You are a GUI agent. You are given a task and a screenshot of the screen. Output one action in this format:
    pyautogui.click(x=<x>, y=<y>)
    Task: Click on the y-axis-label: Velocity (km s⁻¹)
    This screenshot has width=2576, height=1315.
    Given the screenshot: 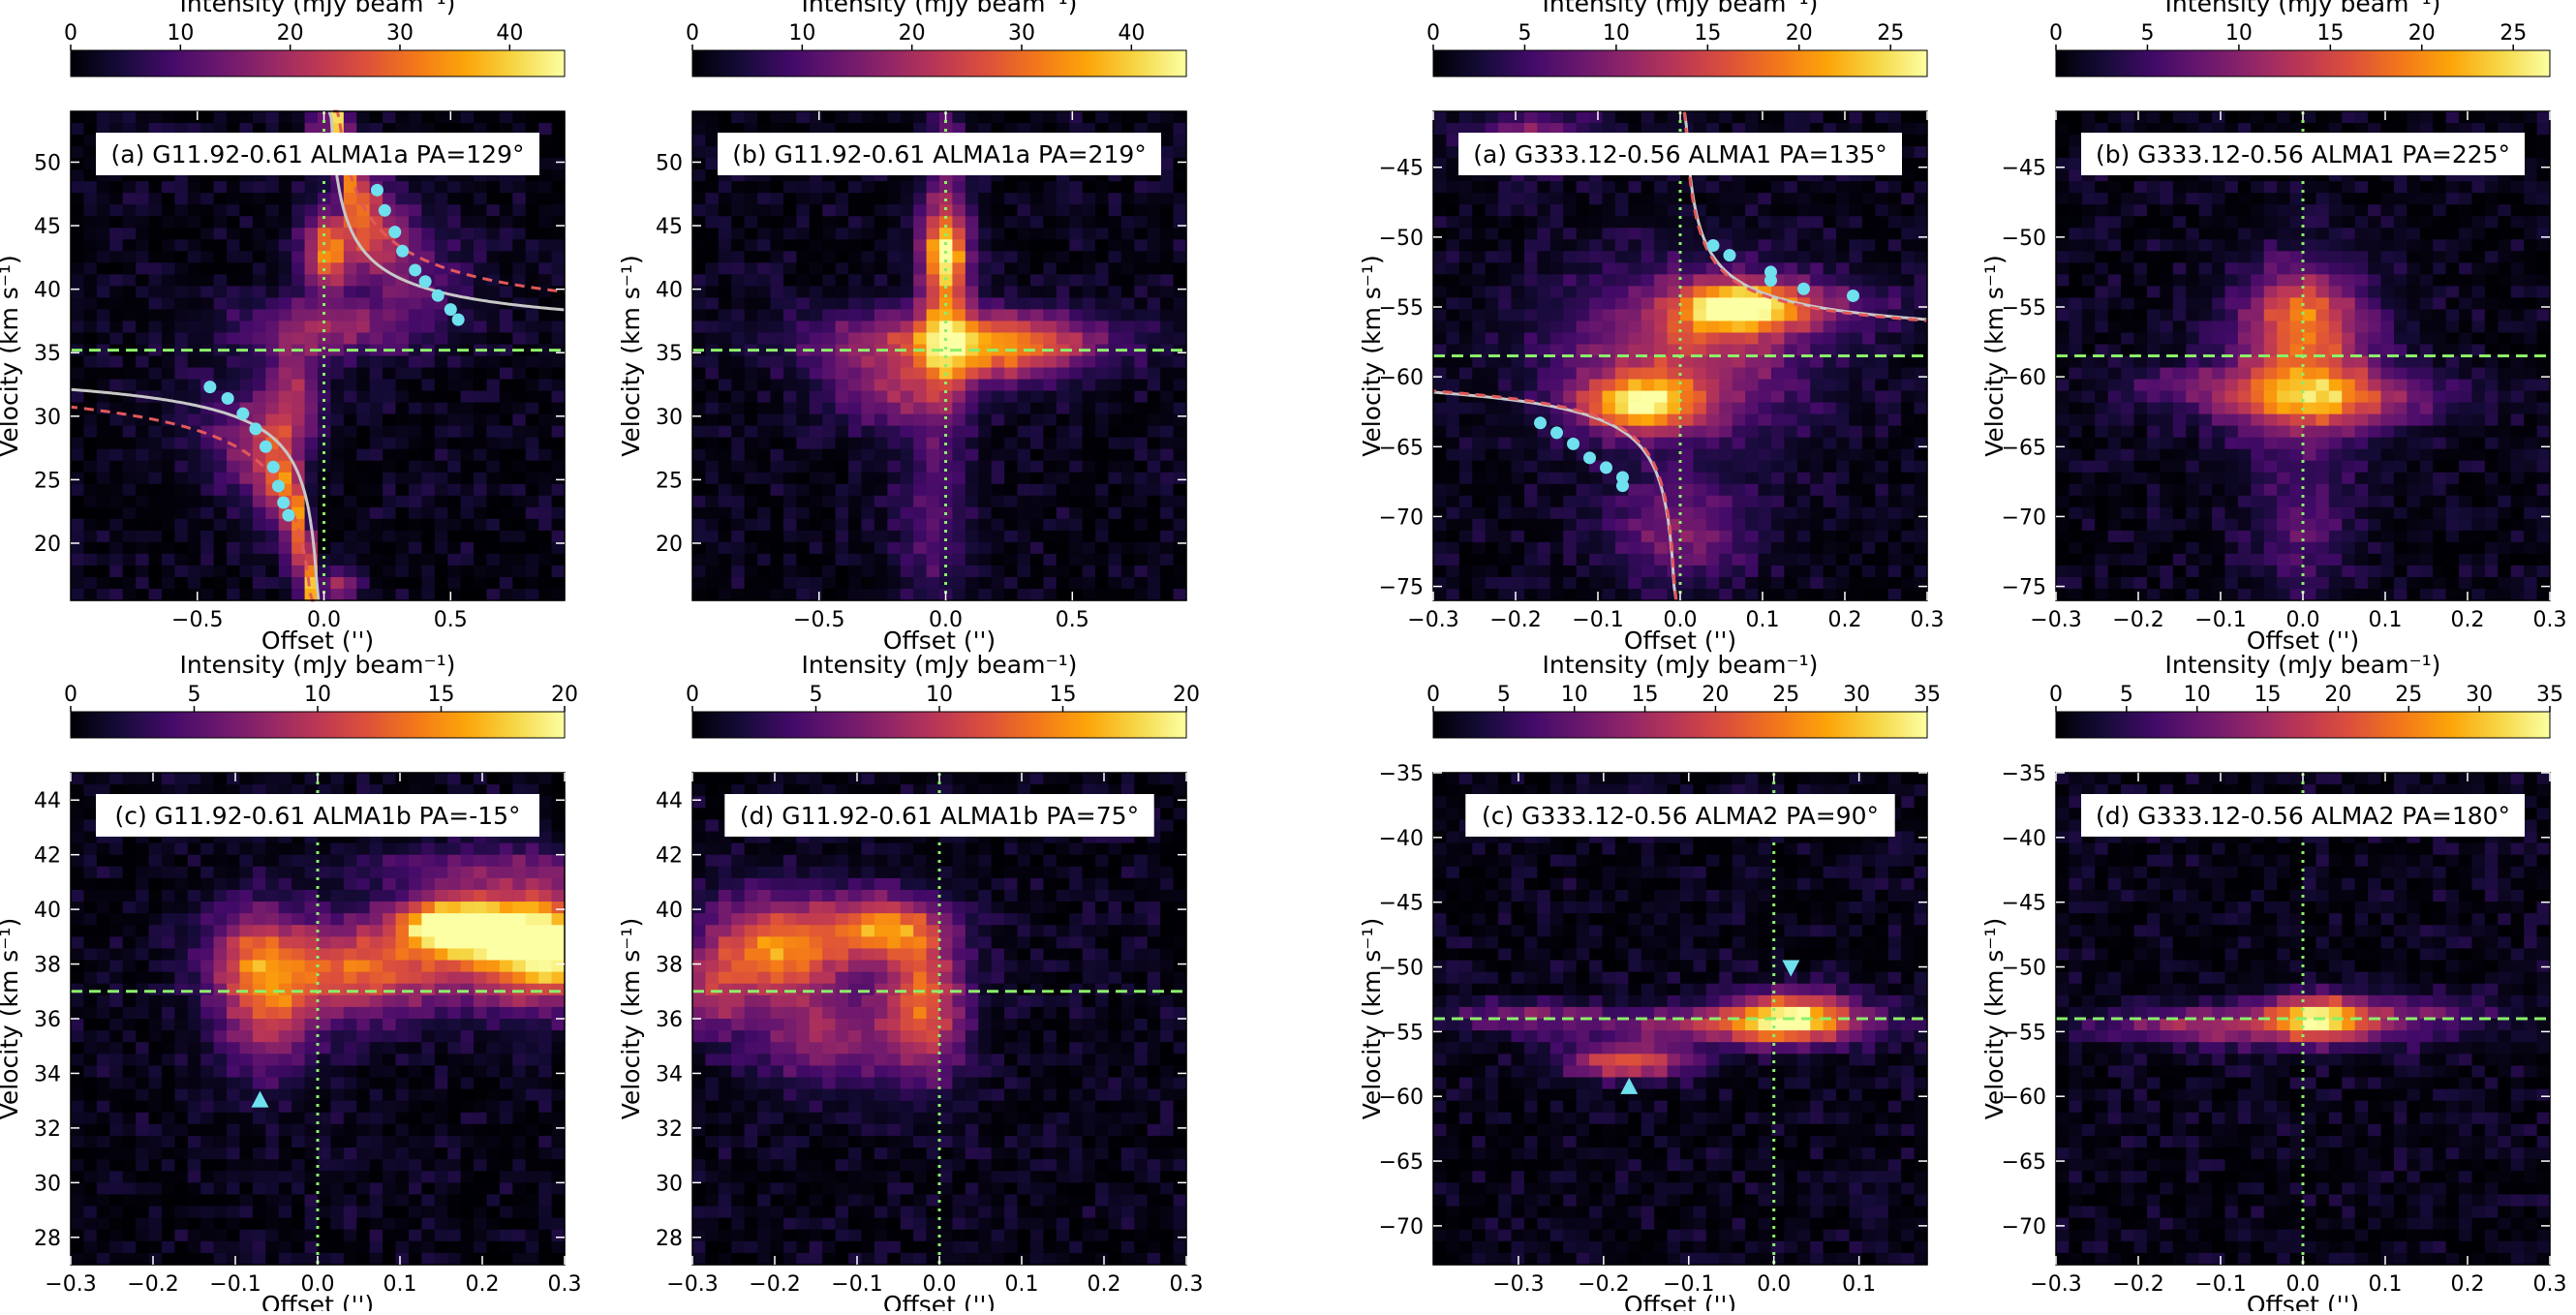 What is the action you would take?
    pyautogui.click(x=631, y=356)
    